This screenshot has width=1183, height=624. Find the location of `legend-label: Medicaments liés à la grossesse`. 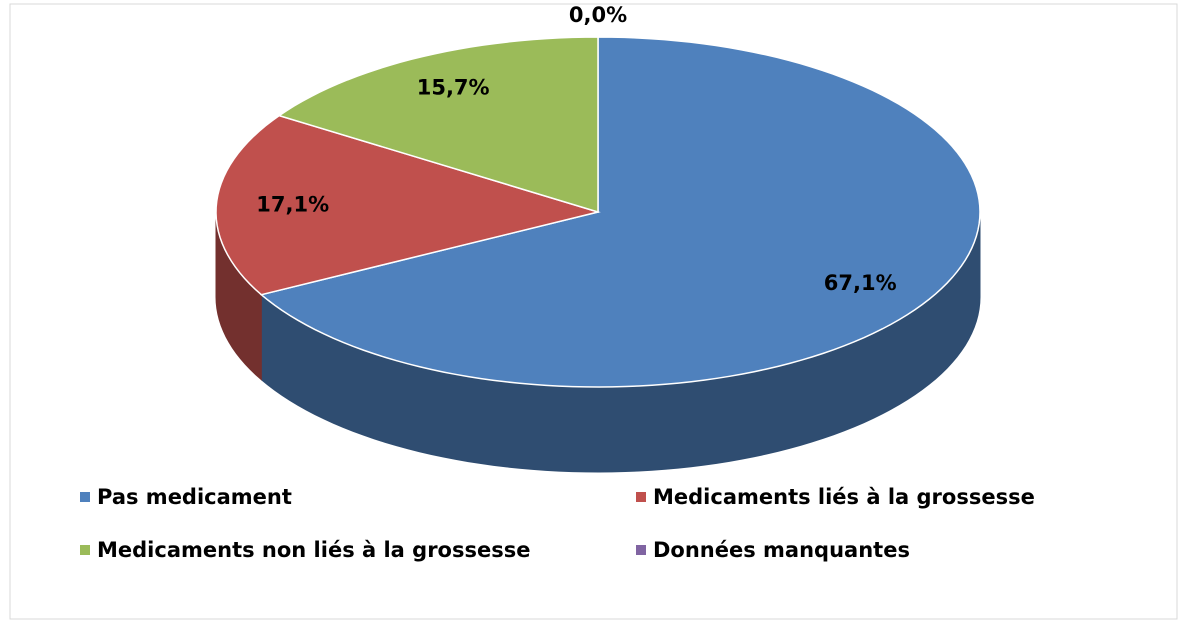

legend-label: Medicaments liés à la grossesse is located at coordinates (844, 497).